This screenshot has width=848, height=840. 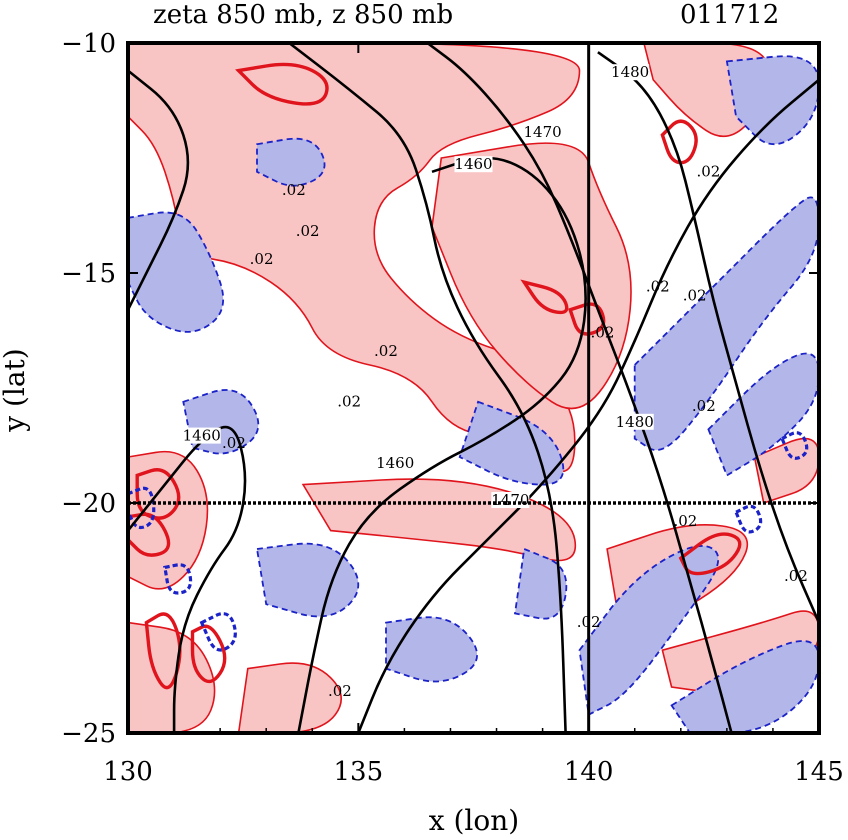 What do you see at coordinates (359, 772) in the screenshot?
I see `x-tick-label: 135` at bounding box center [359, 772].